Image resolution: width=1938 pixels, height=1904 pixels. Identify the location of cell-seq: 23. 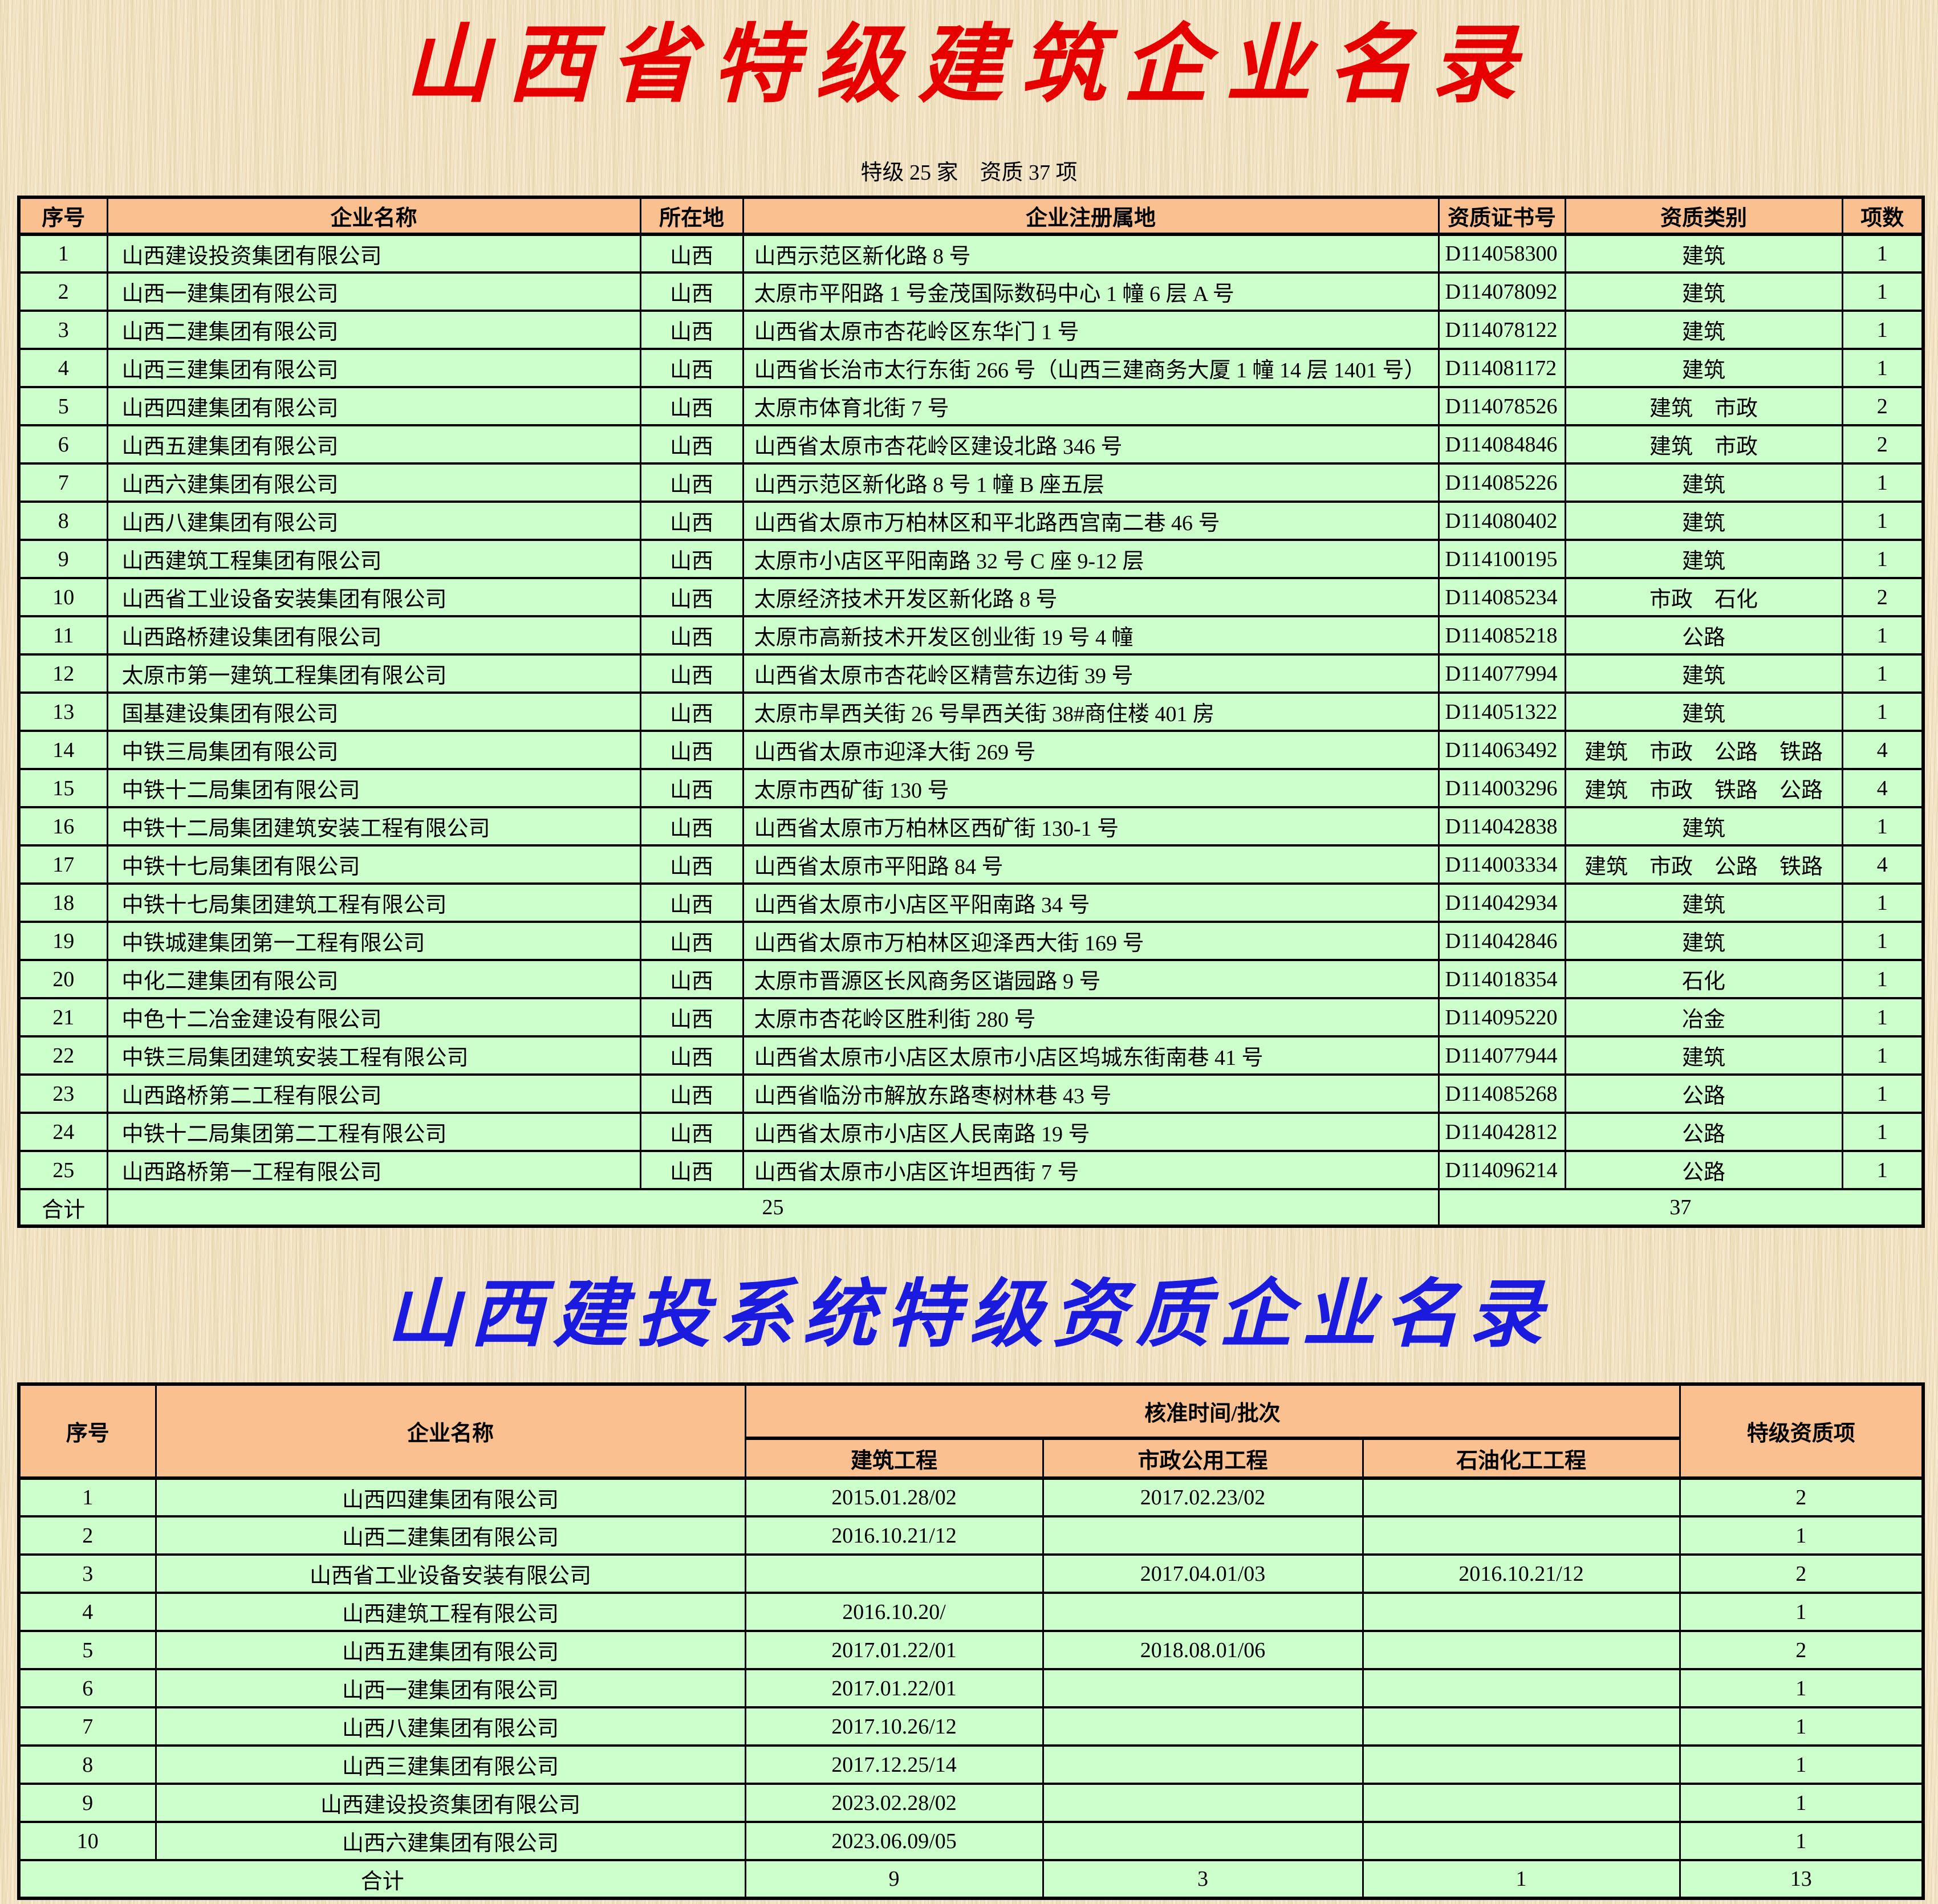
(63, 1093).